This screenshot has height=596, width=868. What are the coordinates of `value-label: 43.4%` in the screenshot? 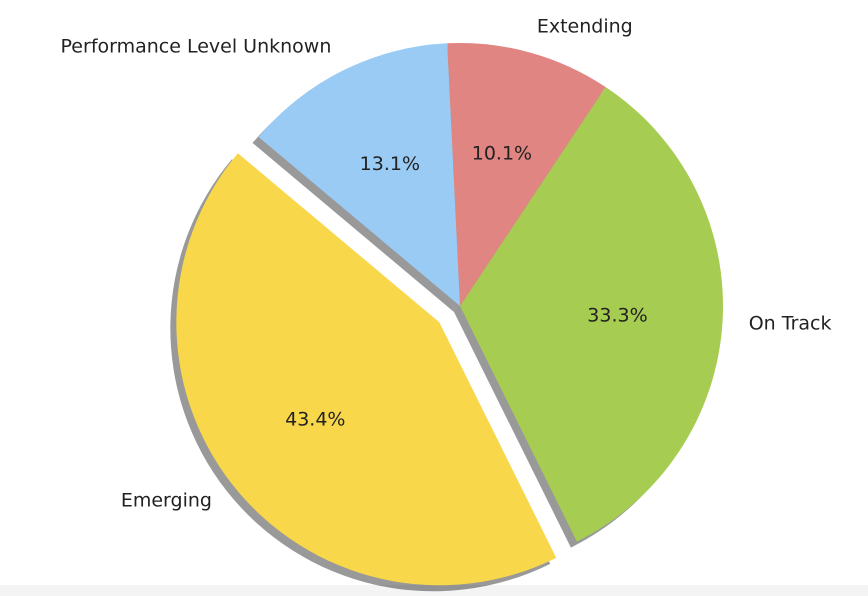 It's located at (315, 419).